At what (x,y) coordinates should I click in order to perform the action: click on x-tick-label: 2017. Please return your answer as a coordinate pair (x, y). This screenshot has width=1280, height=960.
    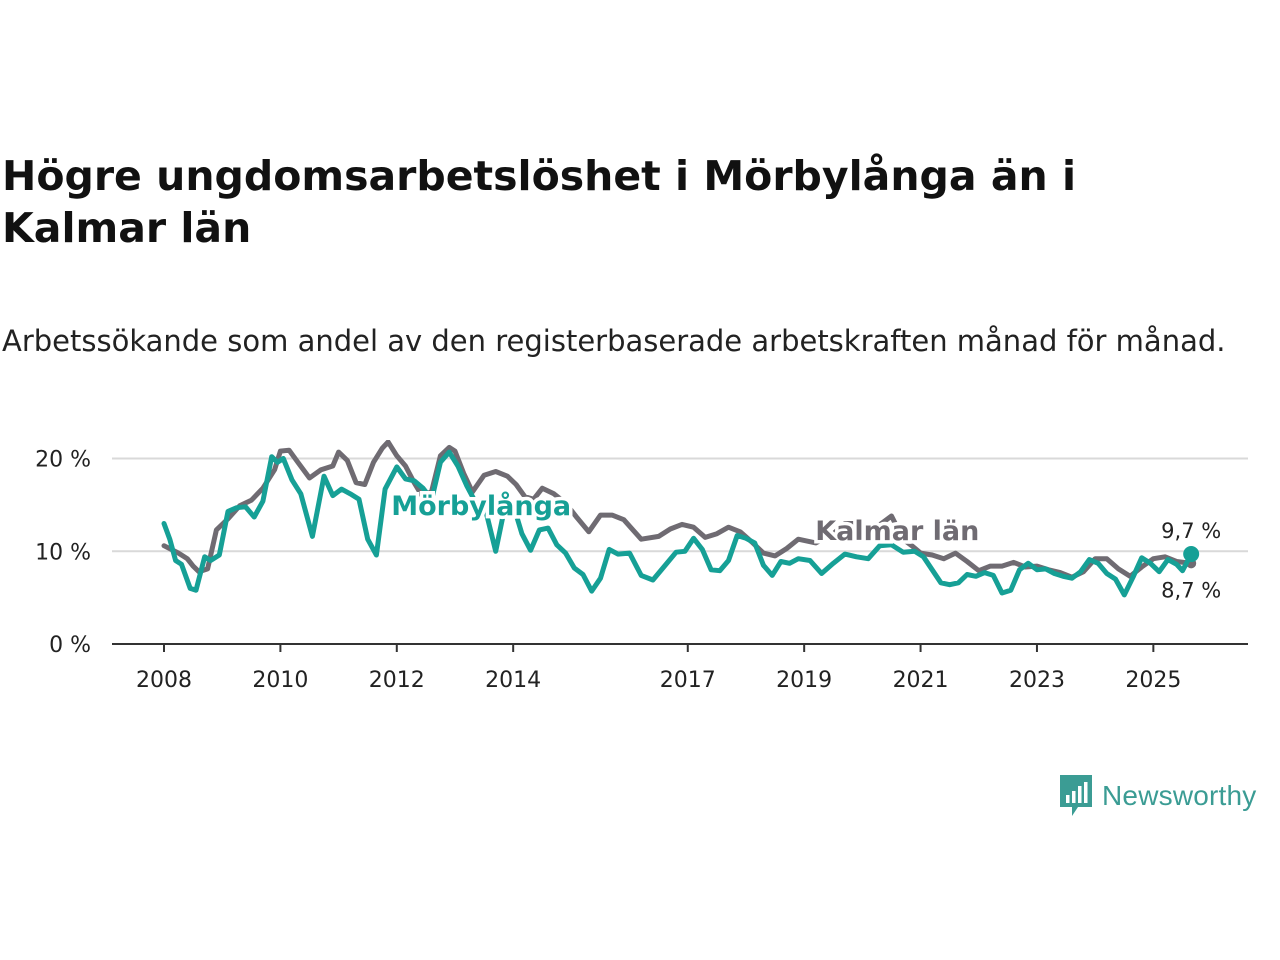
    Looking at the image, I should click on (688, 680).